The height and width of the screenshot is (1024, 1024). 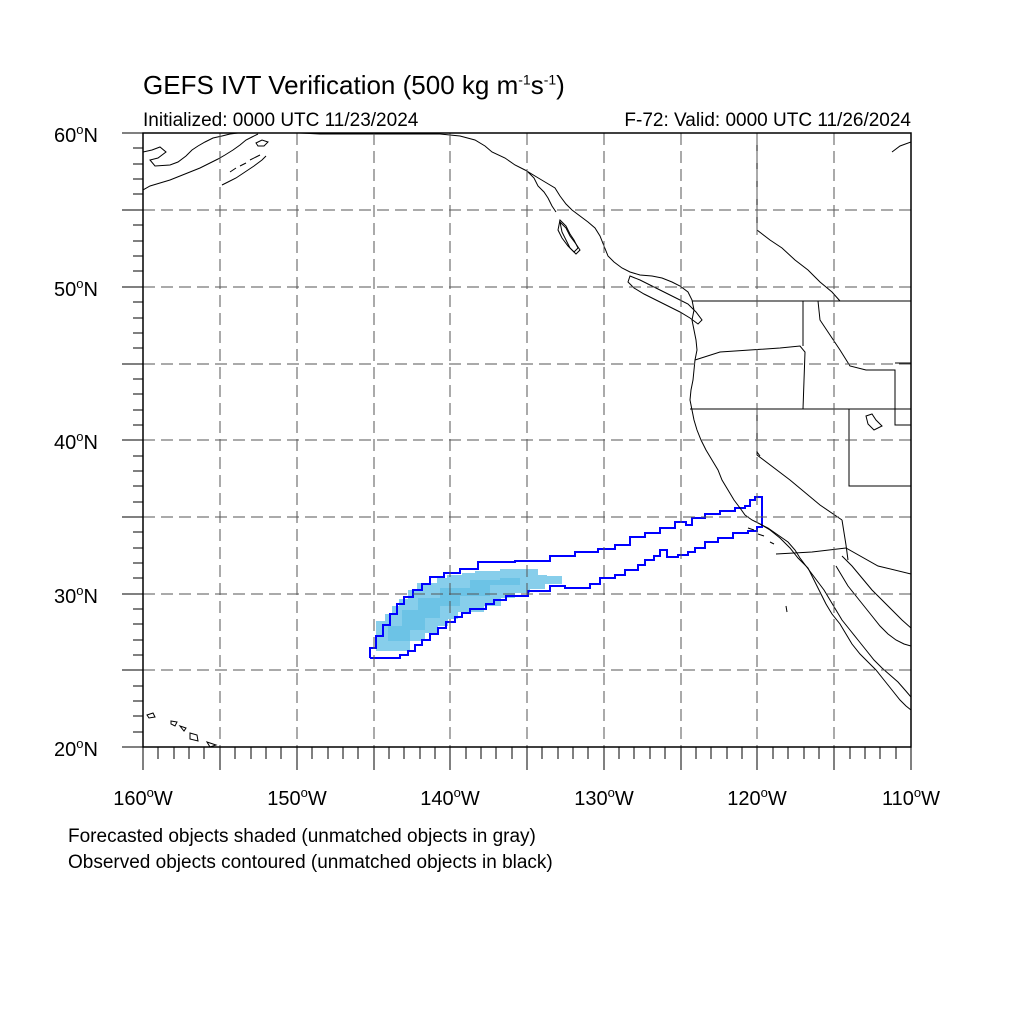 What do you see at coordinates (604, 797) in the screenshot?
I see `lon-label-130: 130oW` at bounding box center [604, 797].